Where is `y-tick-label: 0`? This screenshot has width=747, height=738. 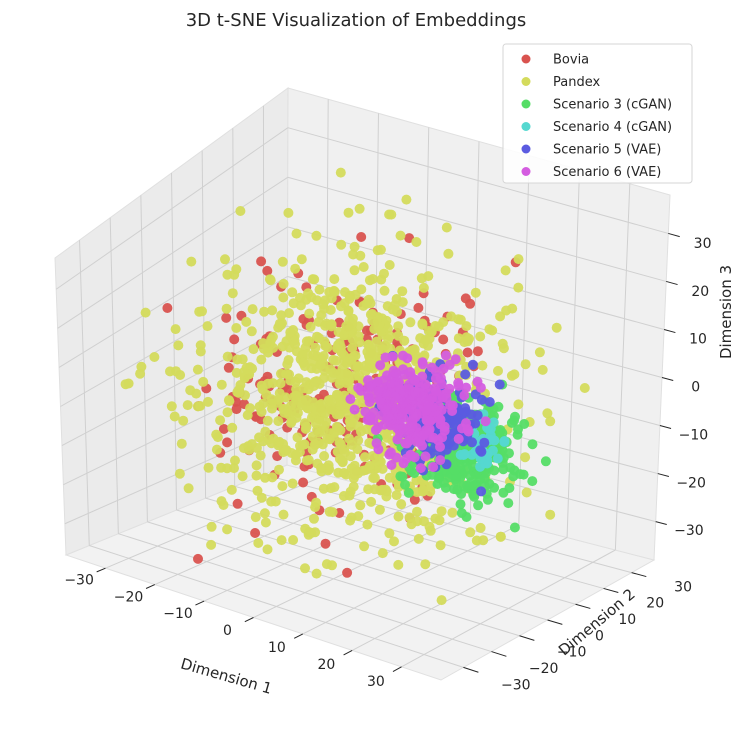 y-tick-label: 0 is located at coordinates (599, 636).